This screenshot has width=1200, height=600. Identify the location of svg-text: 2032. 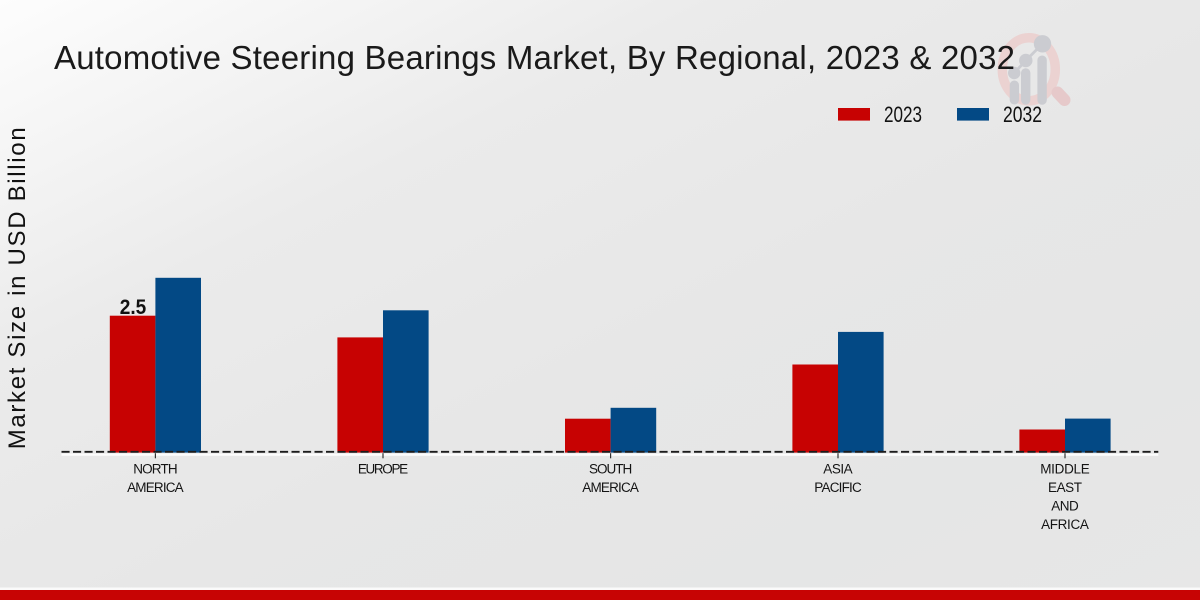
(1022, 114).